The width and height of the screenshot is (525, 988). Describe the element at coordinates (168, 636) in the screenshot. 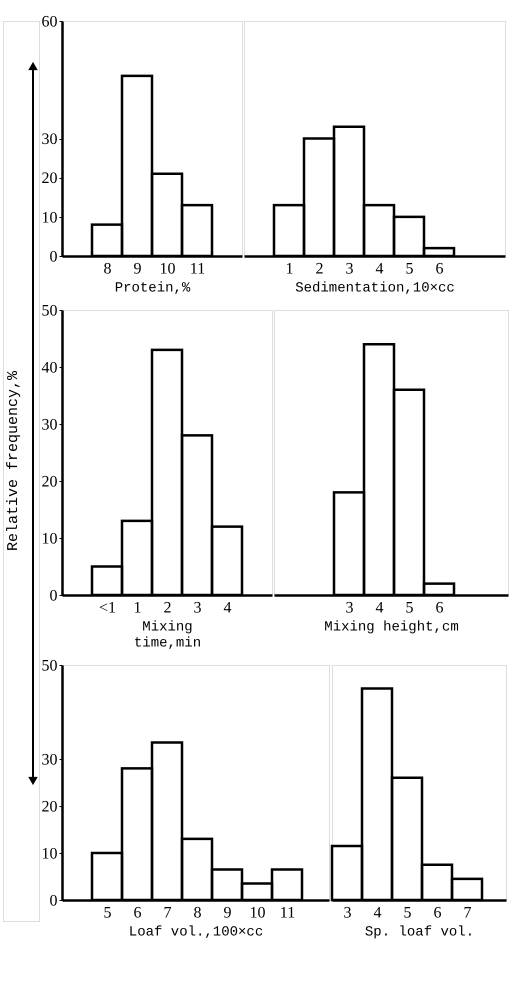

I see `x-axis-title: Mixing time,min` at that location.